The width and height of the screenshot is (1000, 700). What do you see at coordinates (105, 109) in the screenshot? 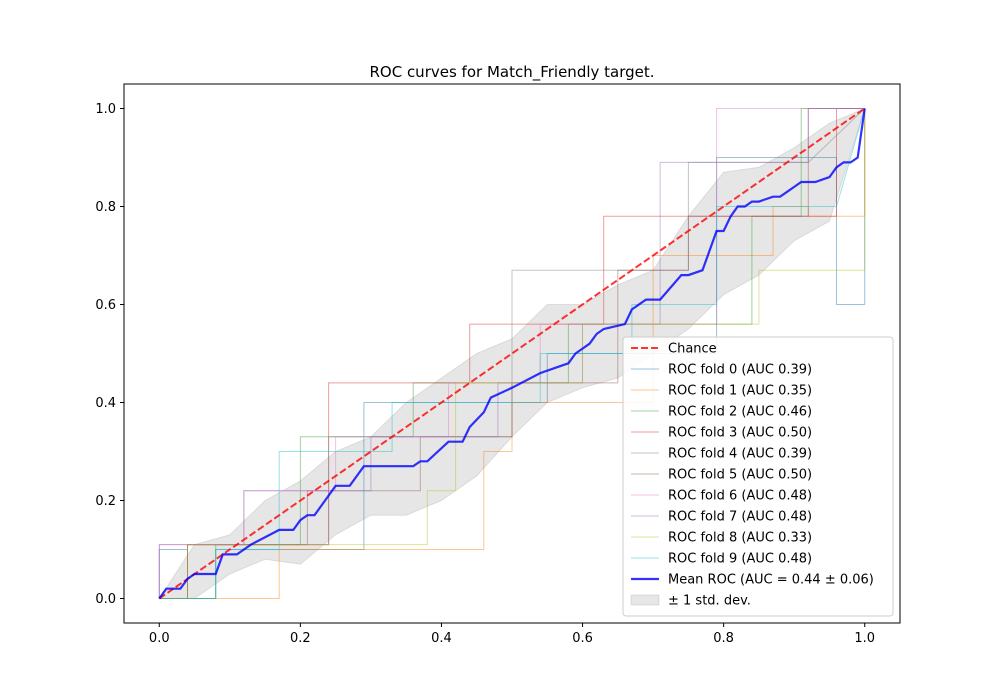
I see `y-tick-label: 1.0` at bounding box center [105, 109].